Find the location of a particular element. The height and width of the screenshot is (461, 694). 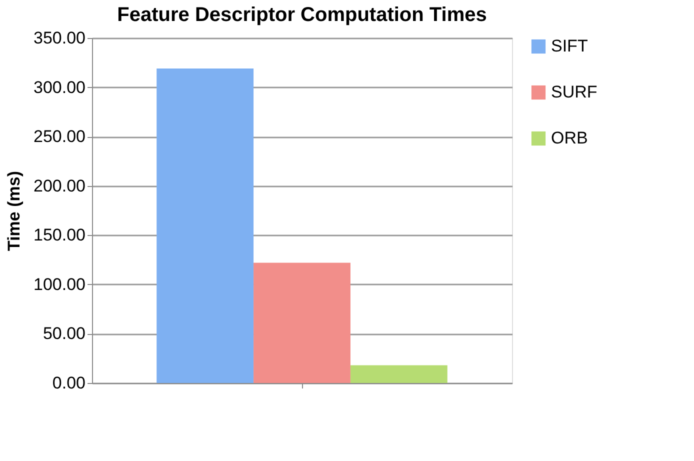

y-tick-label: 0.00 is located at coordinates (69, 383).